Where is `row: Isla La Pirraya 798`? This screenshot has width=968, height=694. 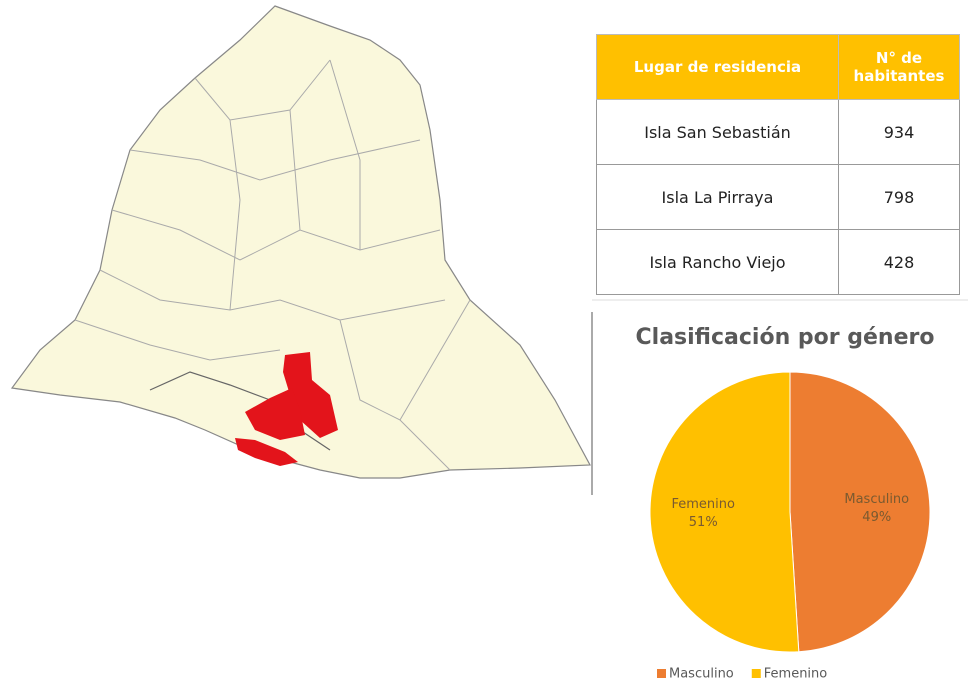 row: Isla La Pirraya 798 is located at coordinates (778, 197).